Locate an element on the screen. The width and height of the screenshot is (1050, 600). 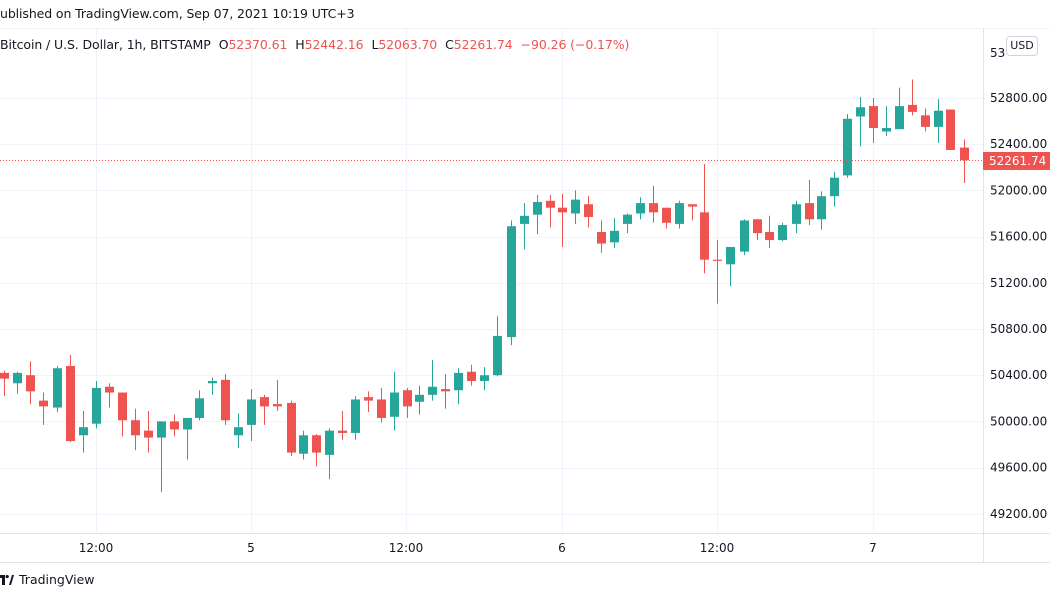
price-tick-label: 52800.00 is located at coordinates (1018, 98).